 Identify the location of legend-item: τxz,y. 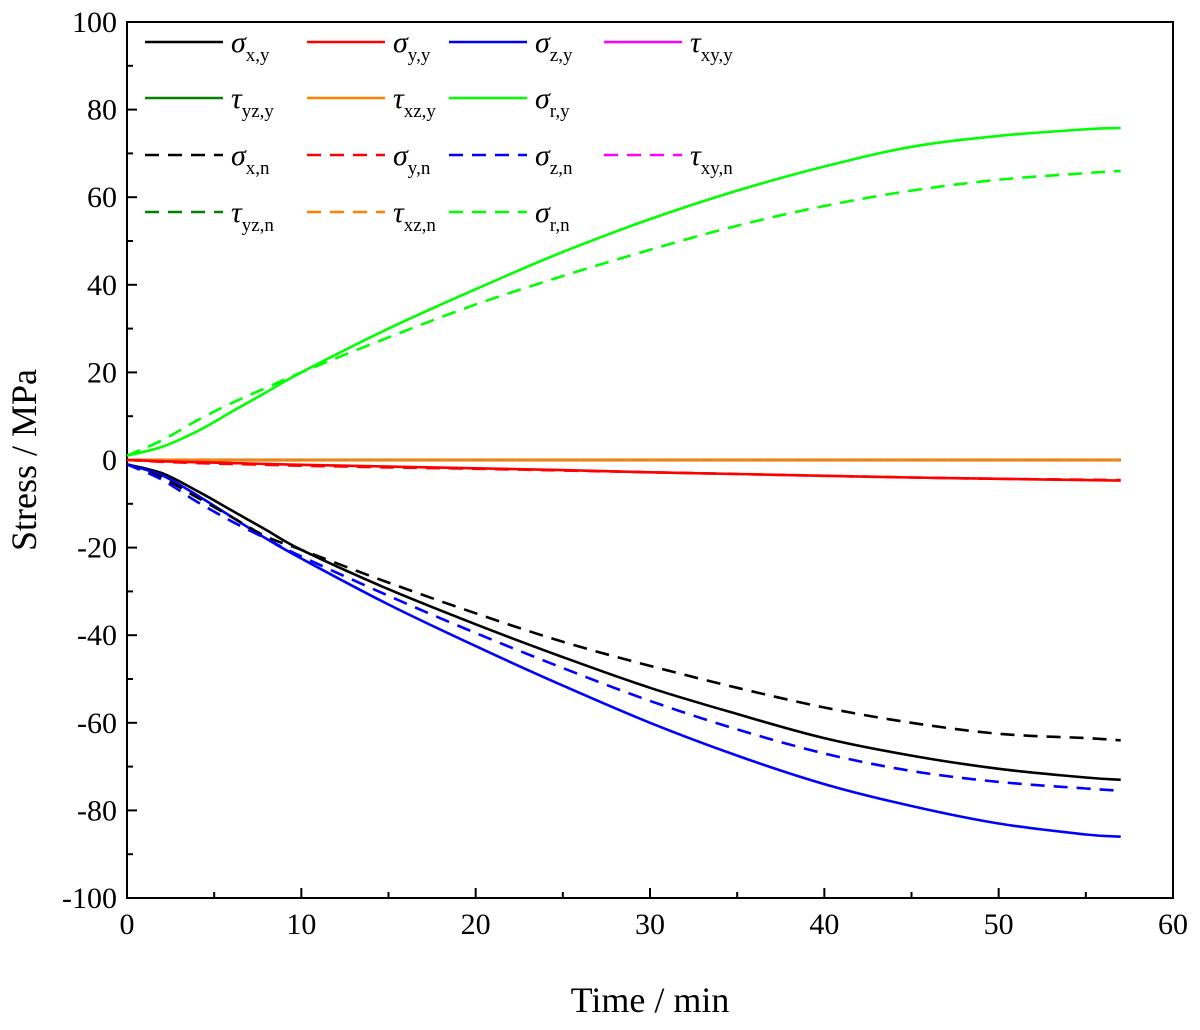
(371, 102).